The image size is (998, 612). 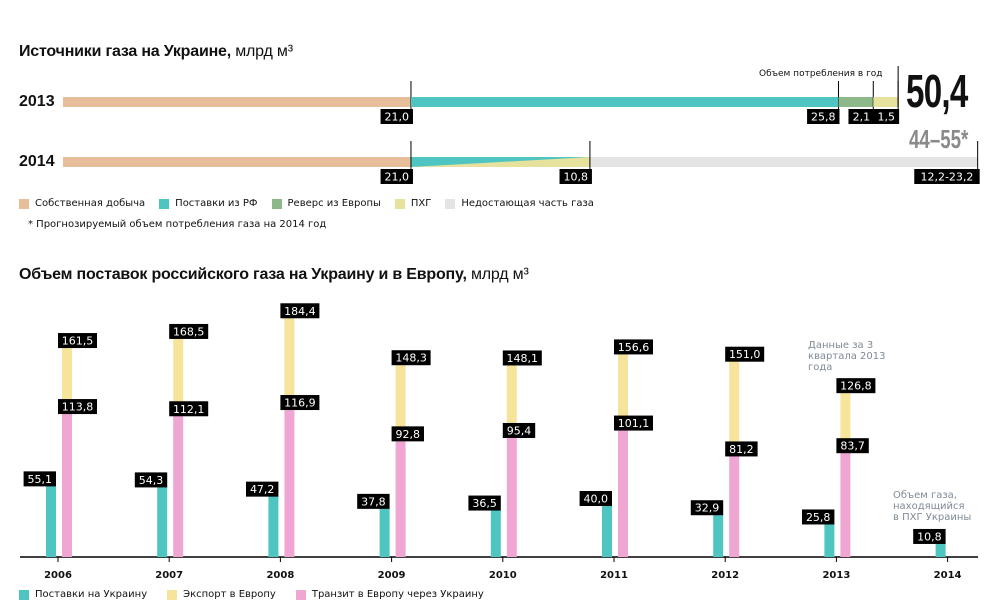 I want to click on label-ukraine: 25,8, so click(x=818, y=517).